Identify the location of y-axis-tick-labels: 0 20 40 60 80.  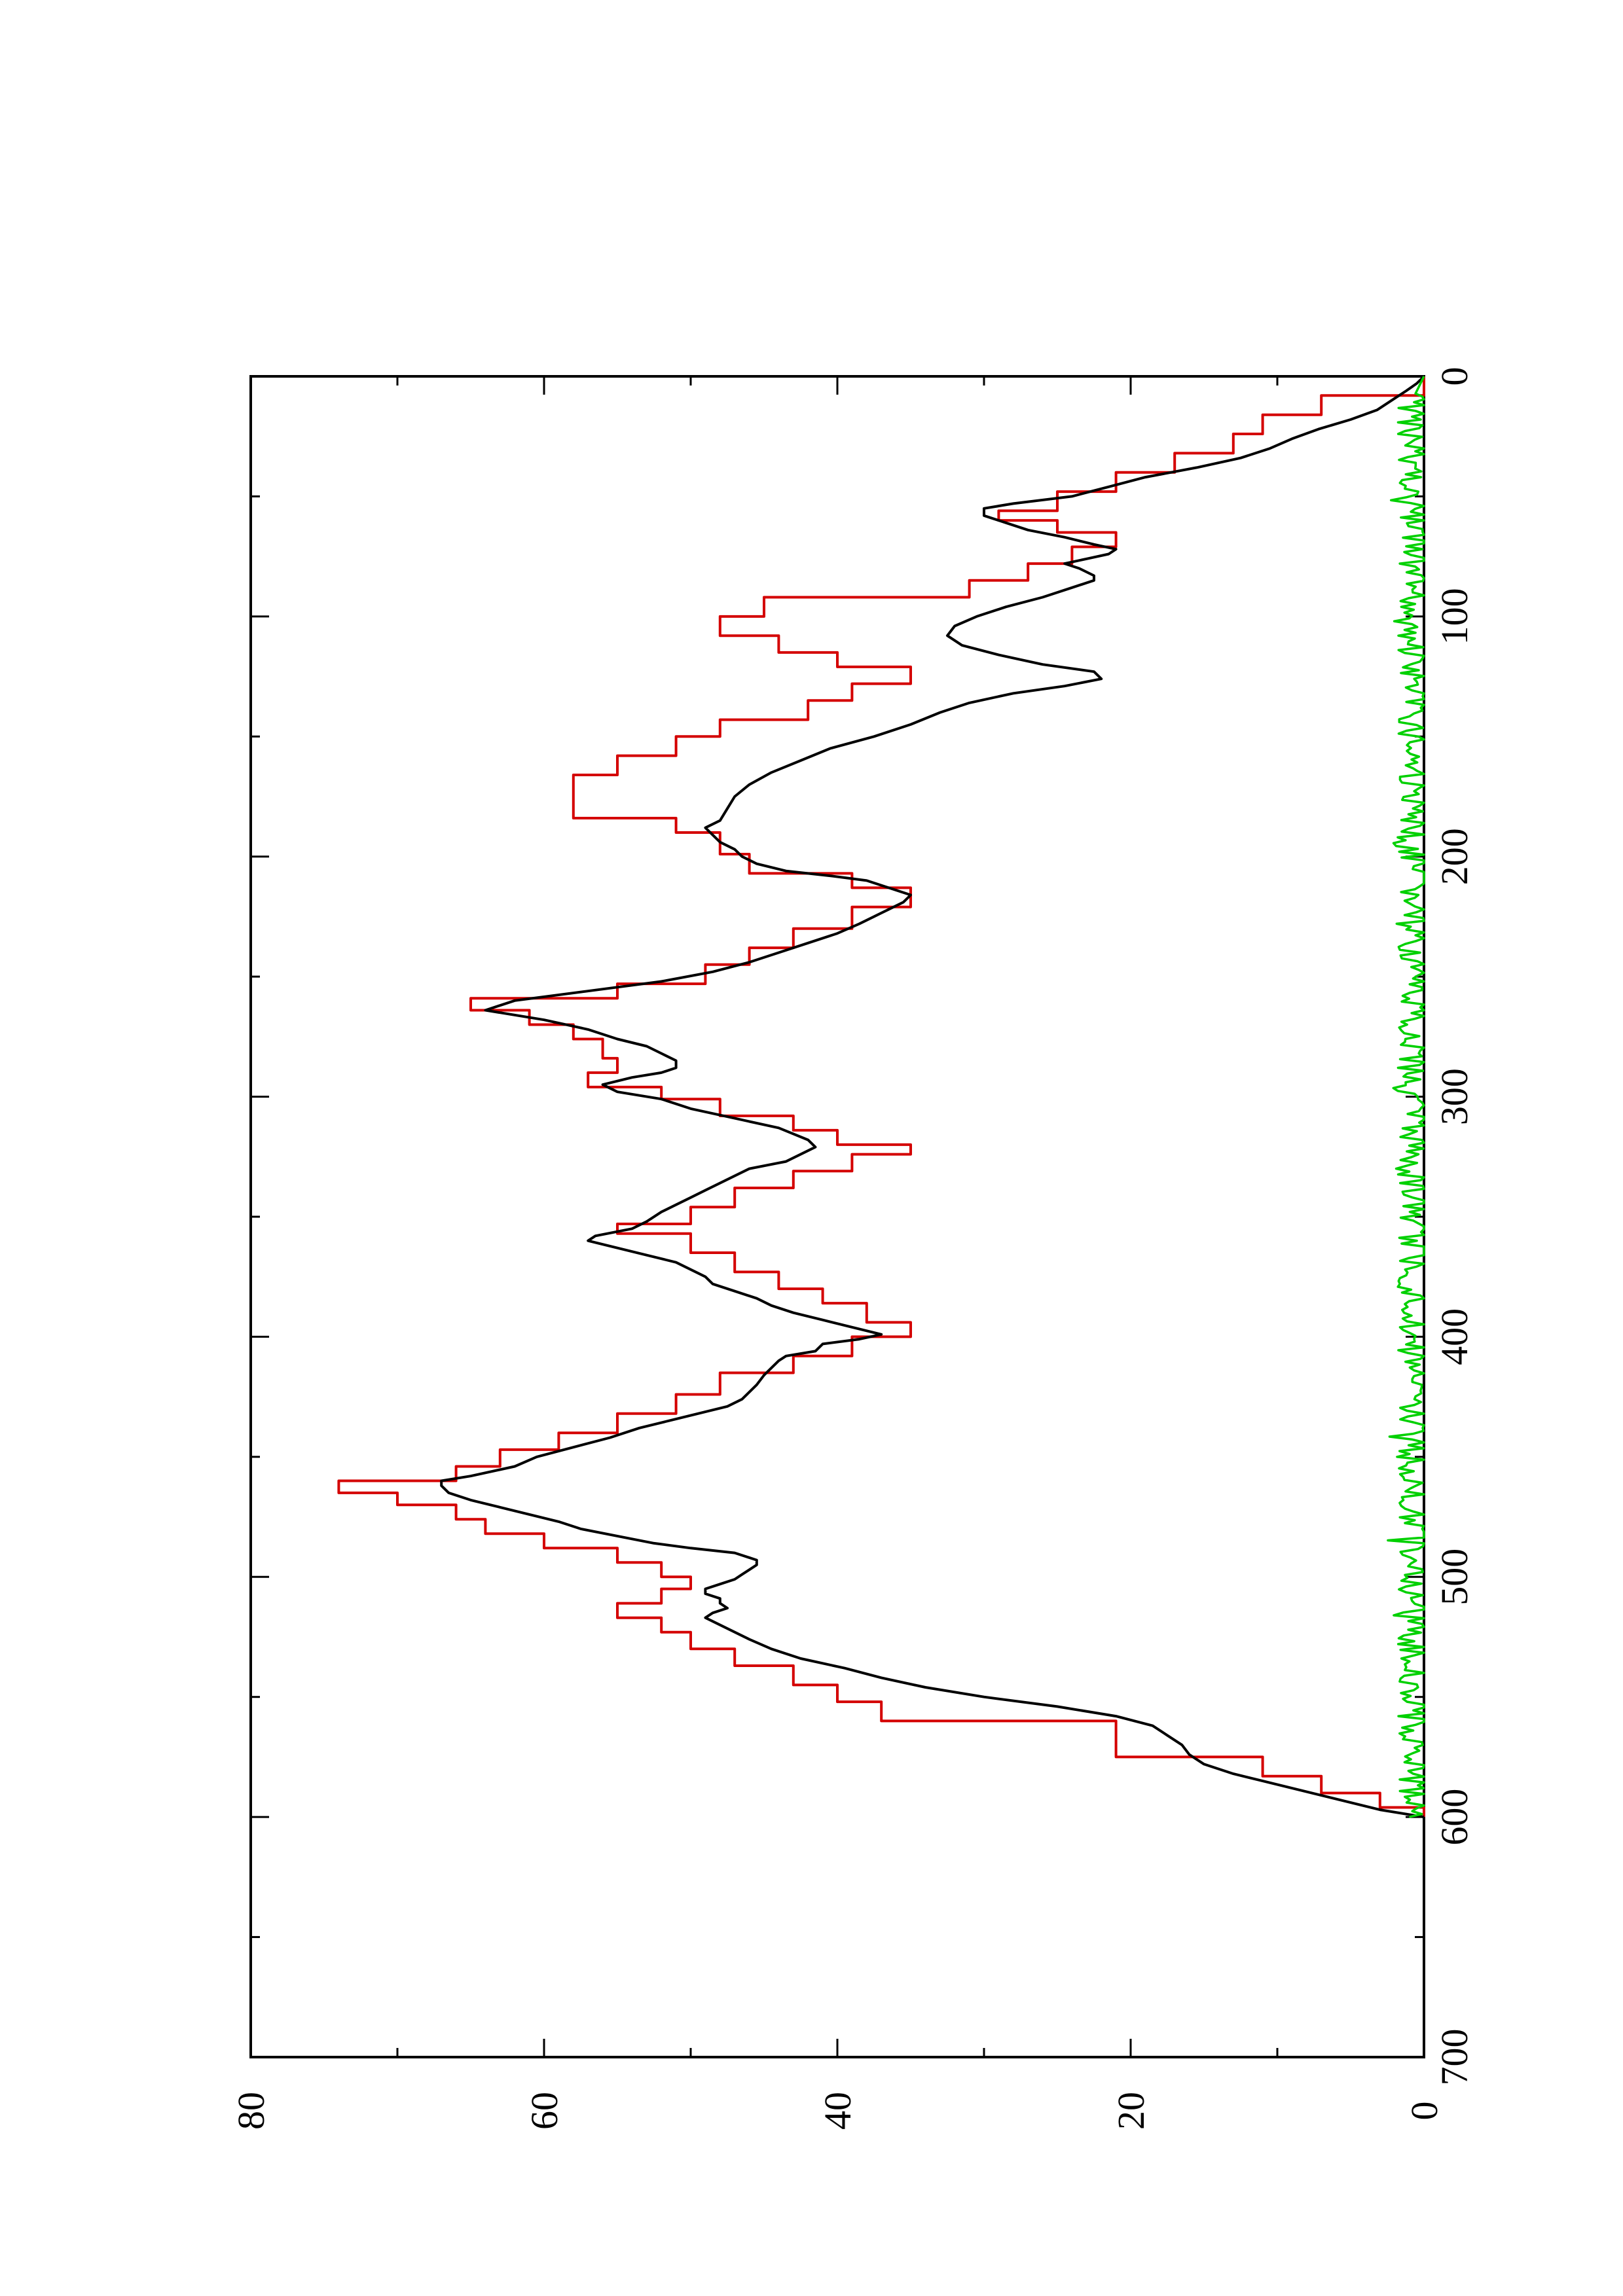
(838, 2111).